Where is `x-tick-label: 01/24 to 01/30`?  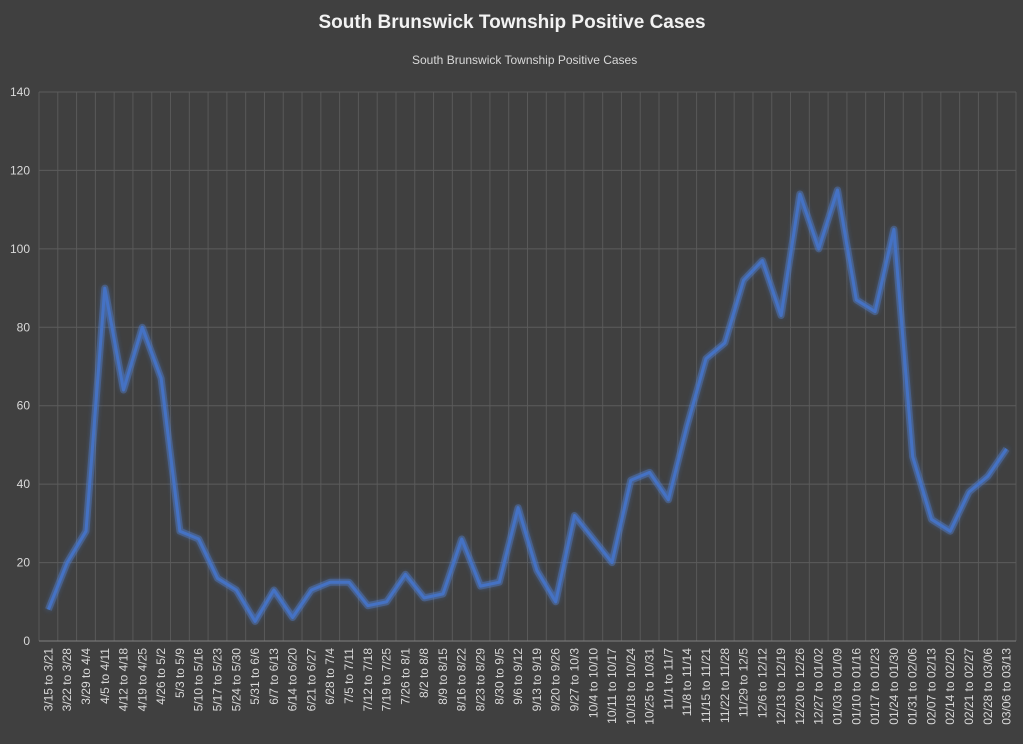
x-tick-label: 01/24 to 01/30 is located at coordinates (894, 686).